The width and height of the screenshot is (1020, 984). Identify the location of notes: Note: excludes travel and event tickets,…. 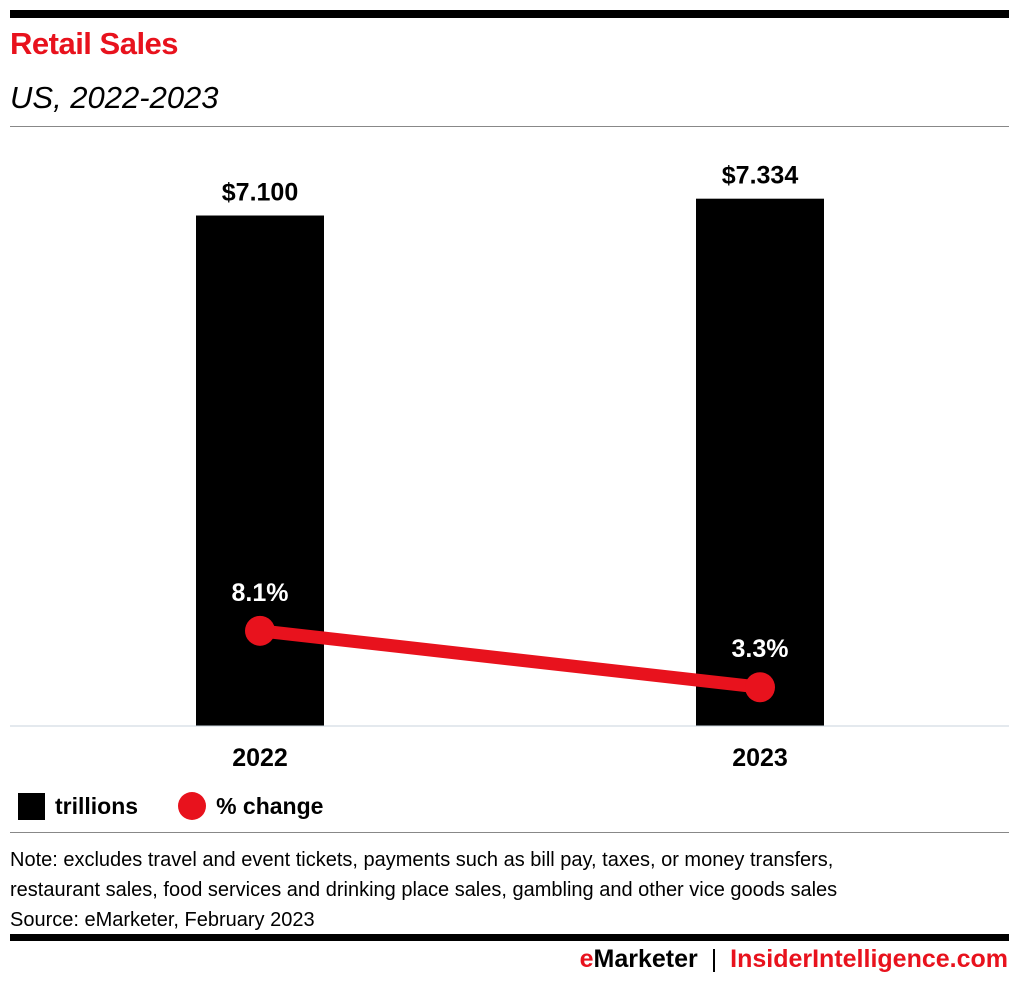
(423, 890).